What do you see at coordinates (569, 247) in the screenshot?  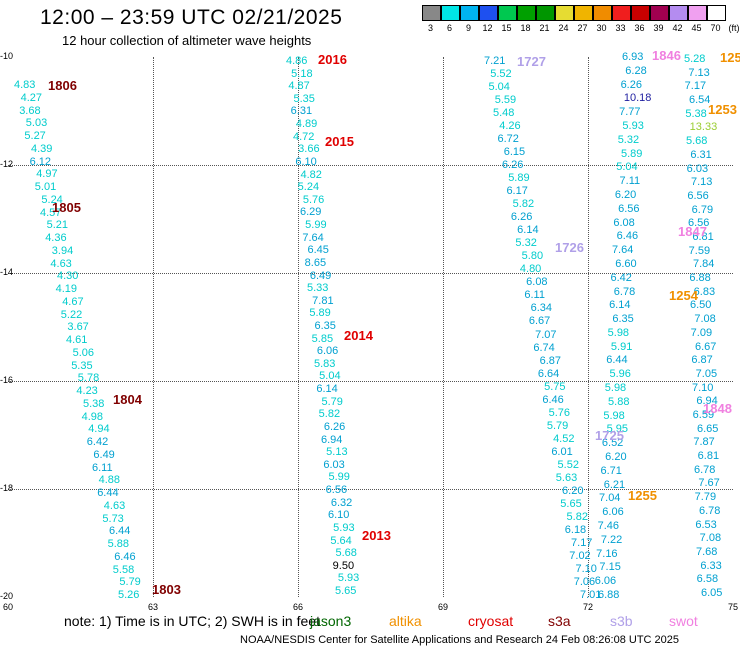 I see `pass-label: 1726` at bounding box center [569, 247].